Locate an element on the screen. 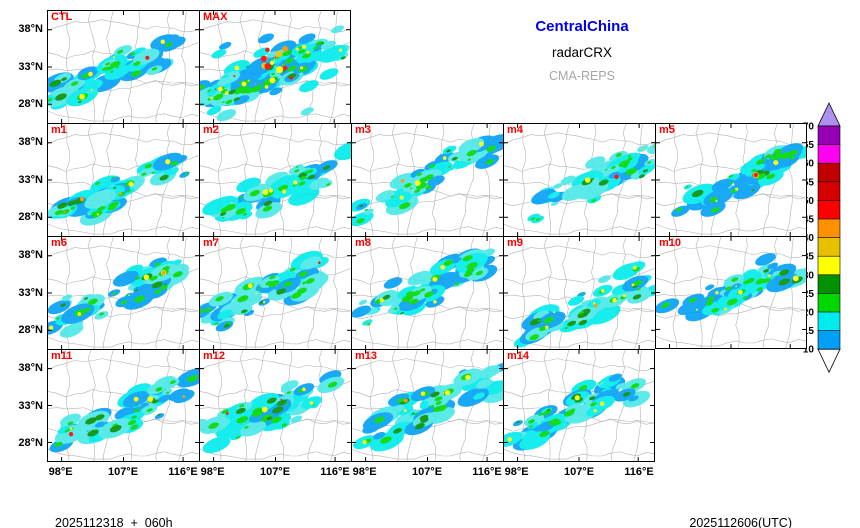 The width and height of the screenshot is (860, 528). panel-m2: m2 is located at coordinates (275, 179).